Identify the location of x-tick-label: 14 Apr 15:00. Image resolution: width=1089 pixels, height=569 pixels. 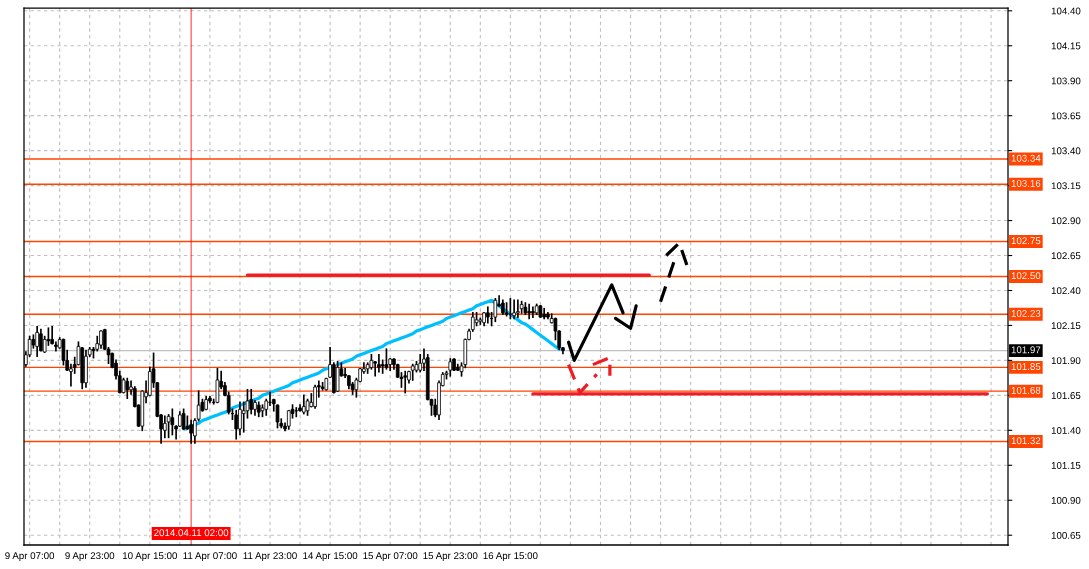
(330, 557).